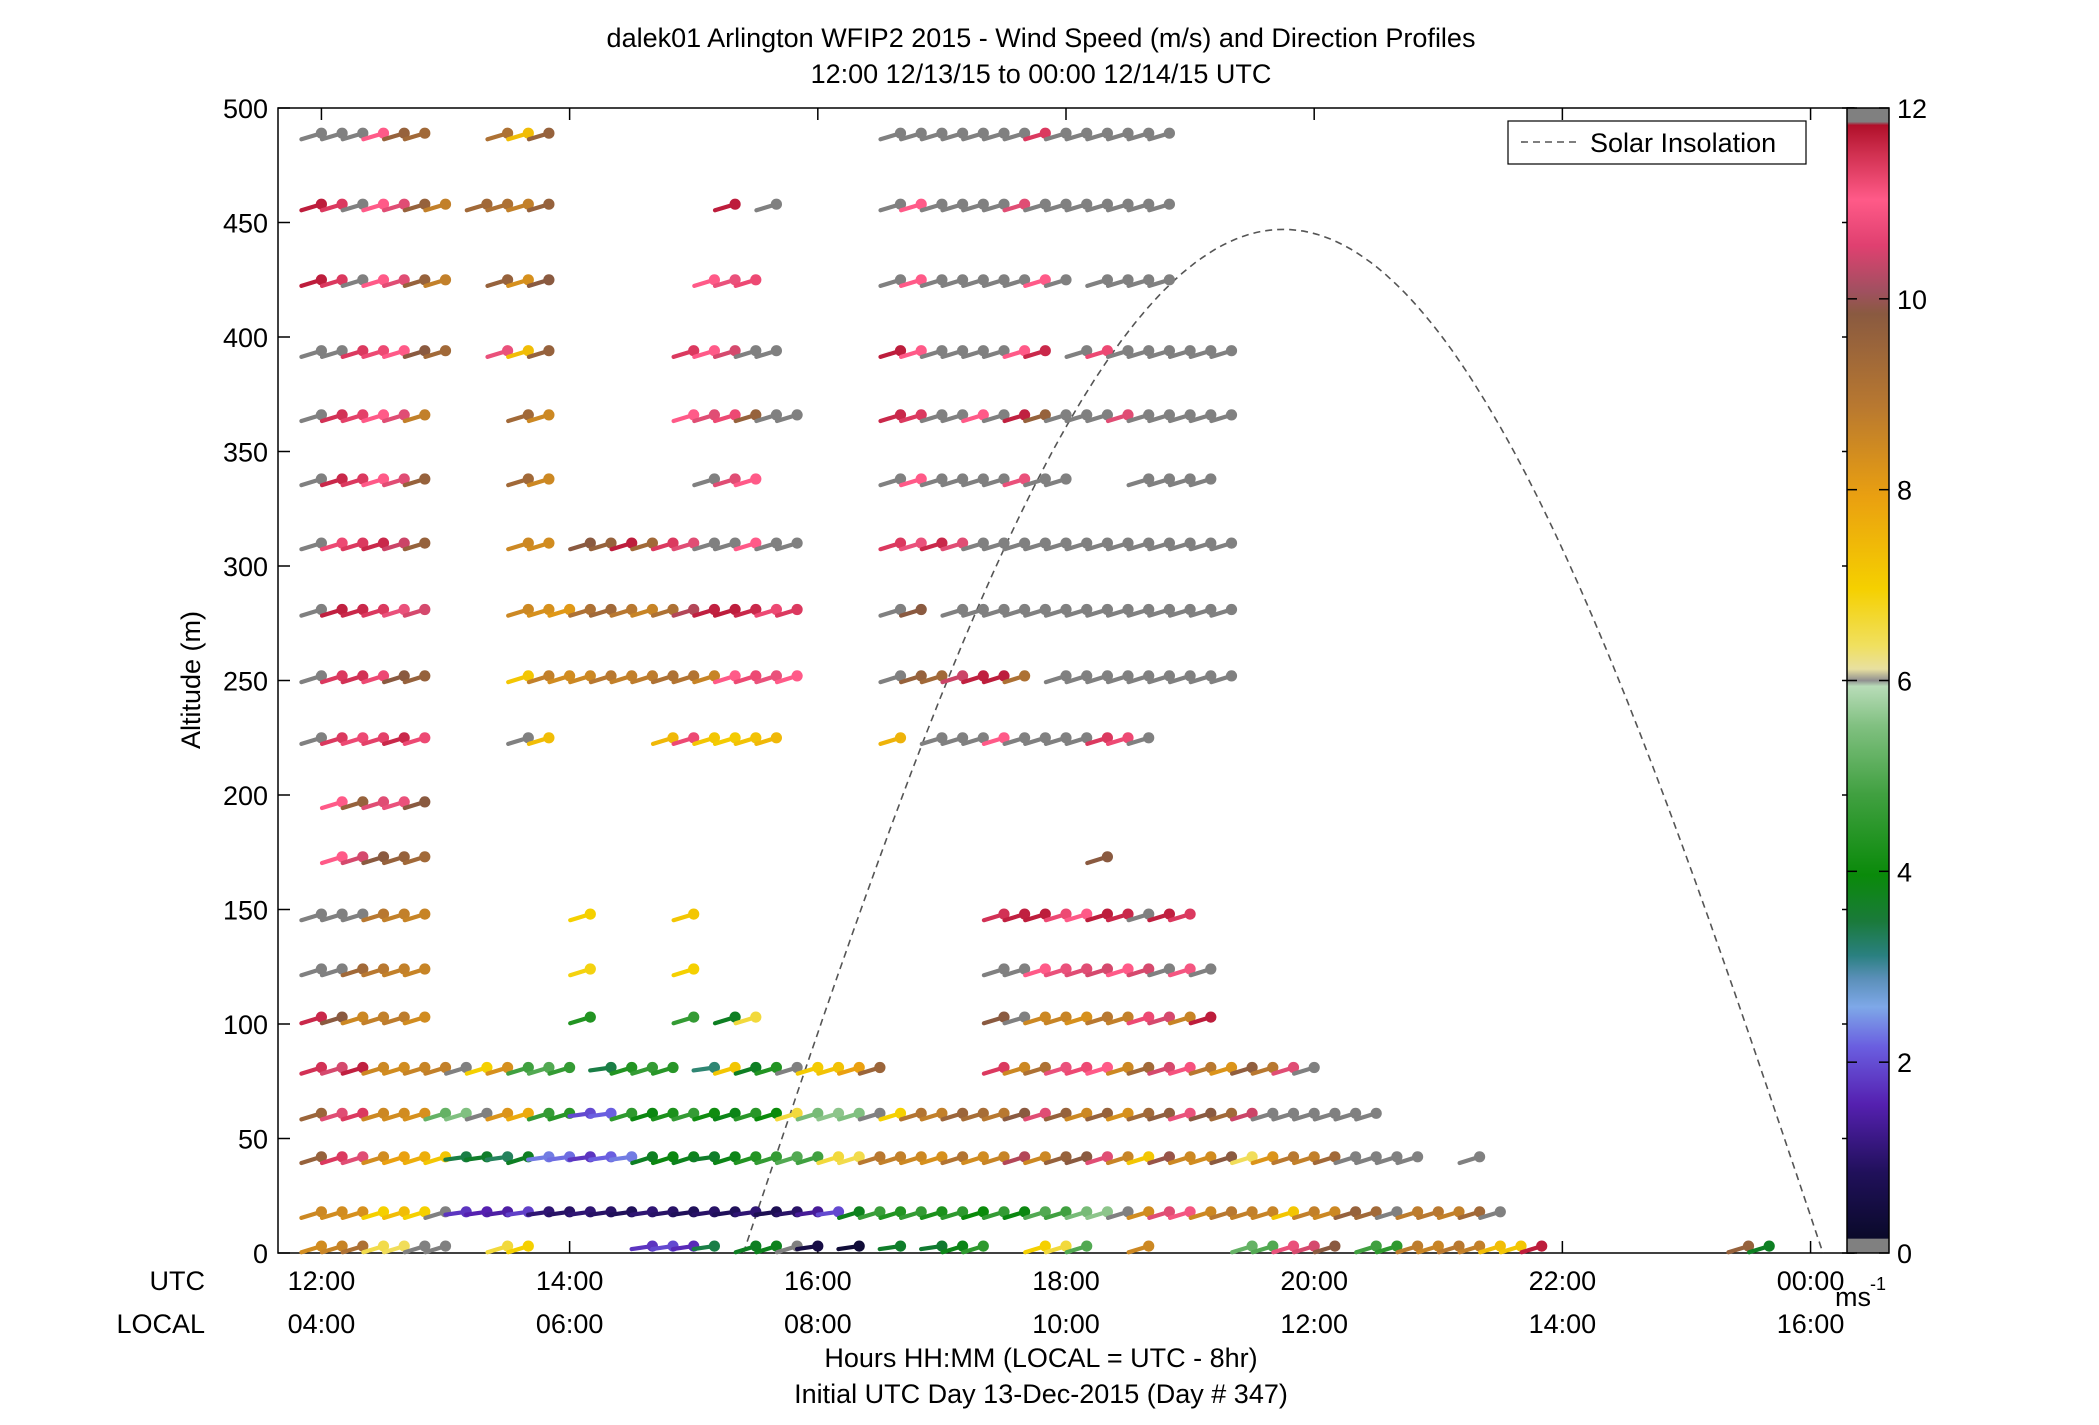 Image resolution: width=2099 pixels, height=1425 pixels. I want to click on colorbar-tick-label-10: 10, so click(1912, 300).